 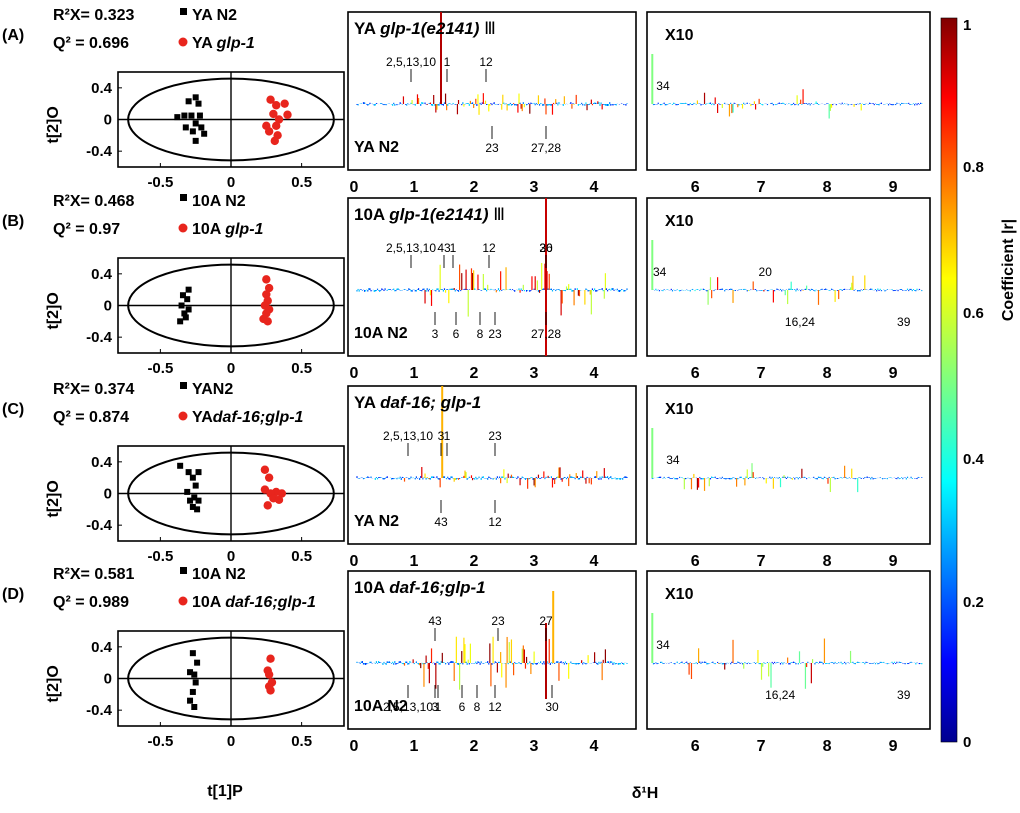 I want to click on nmr-right-frame, so click(x=788, y=650).